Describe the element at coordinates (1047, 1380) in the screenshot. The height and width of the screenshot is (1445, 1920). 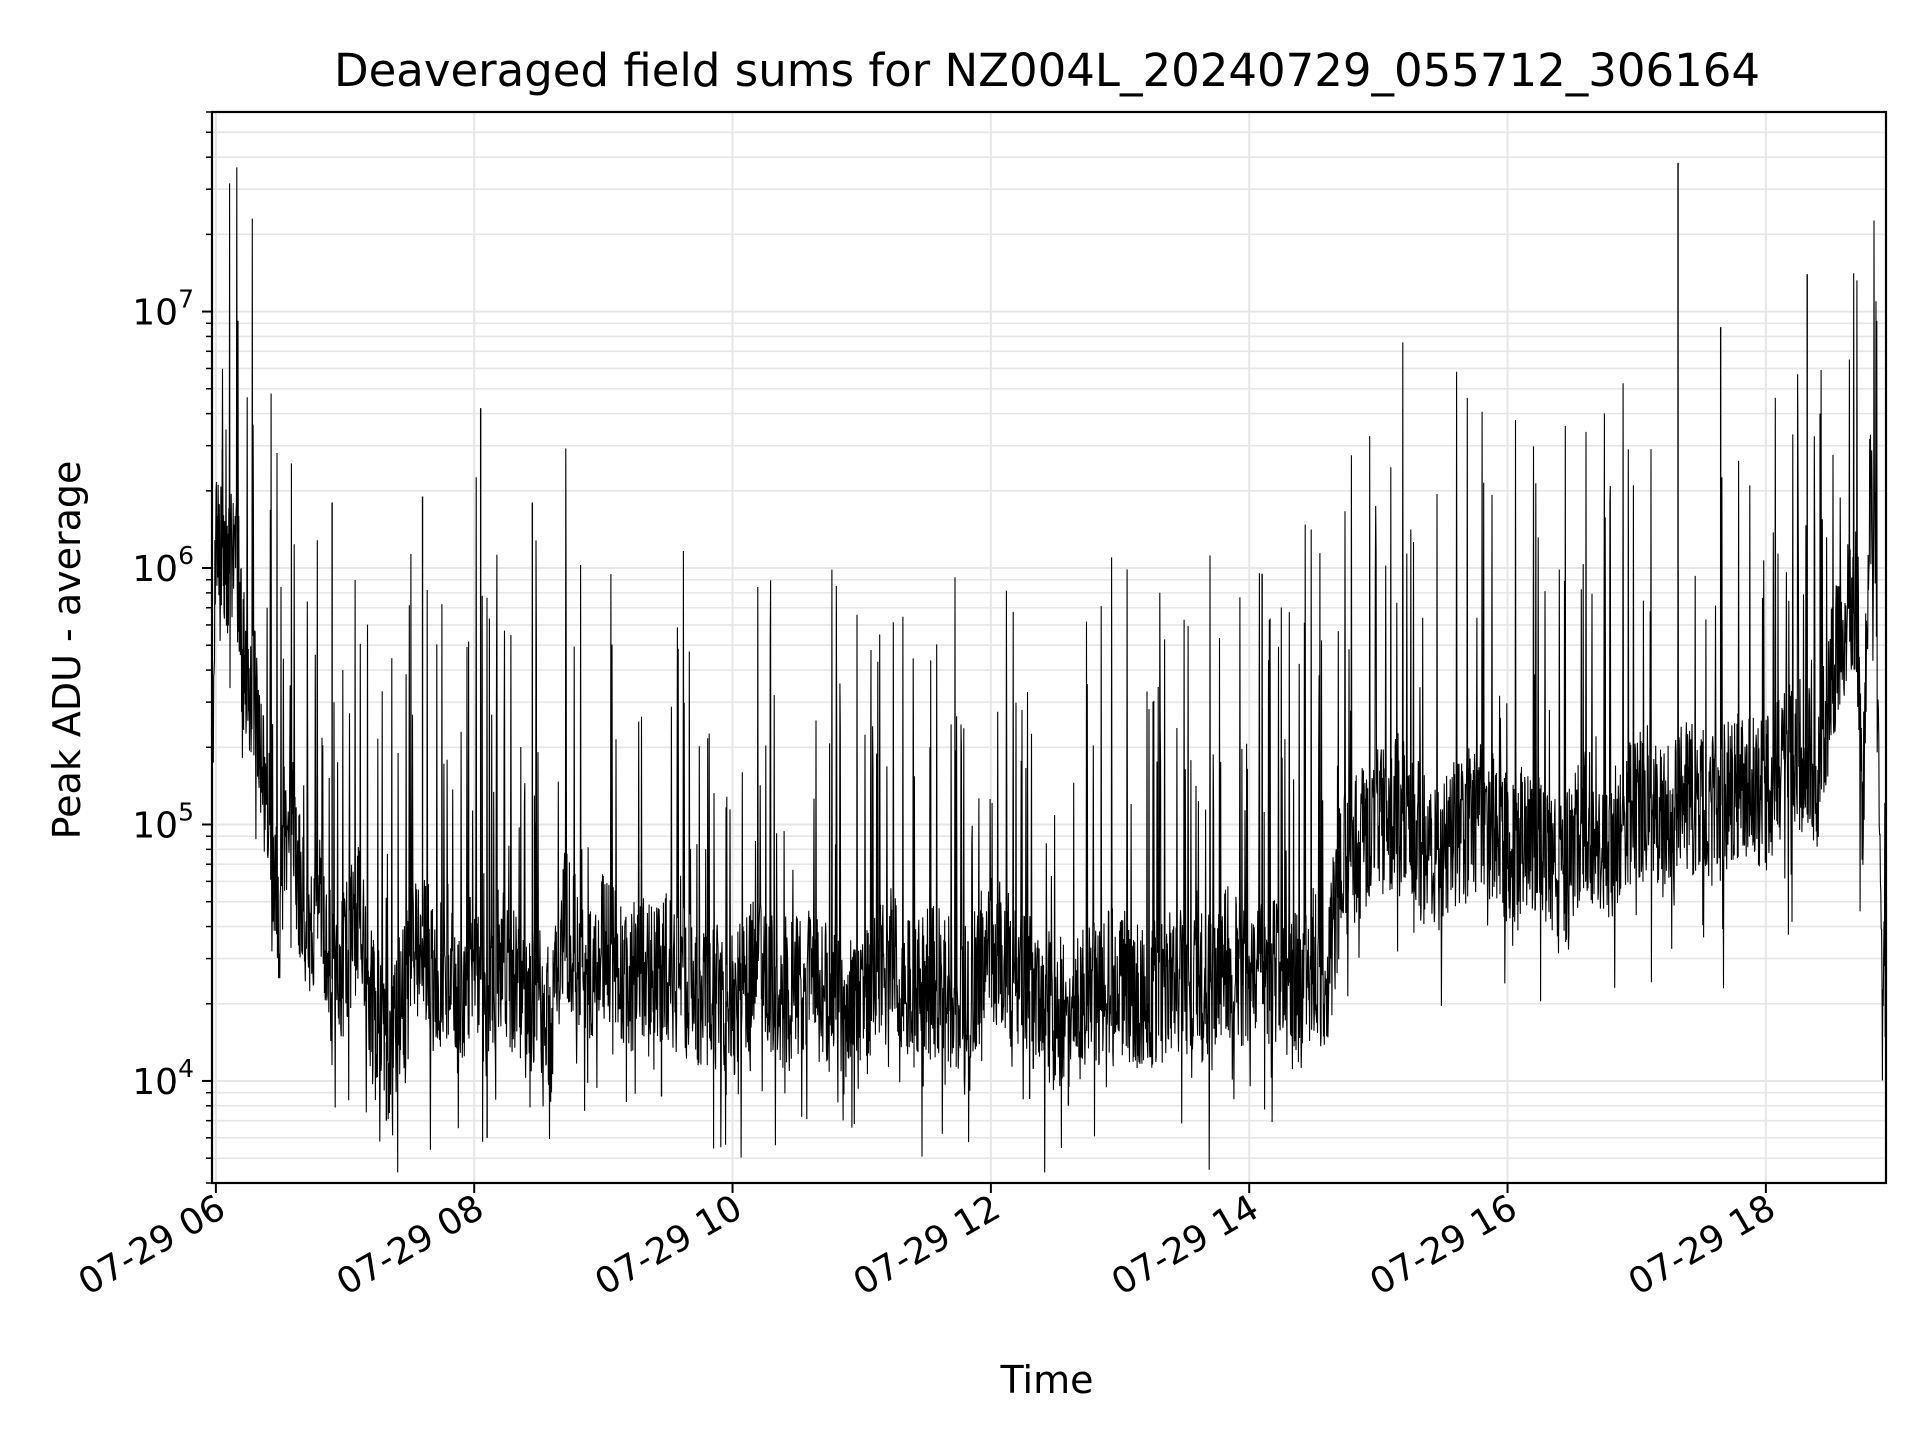
I see `x-axis-label: Time` at that location.